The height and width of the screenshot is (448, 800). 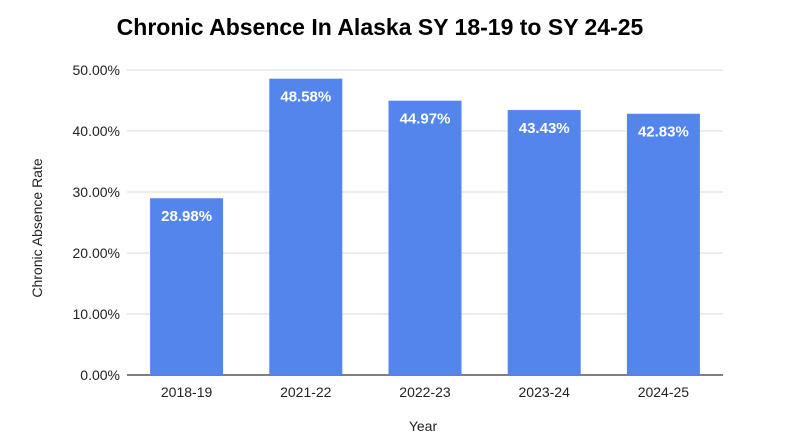 I want to click on y-tick-label: 50.00%, so click(x=96, y=70).